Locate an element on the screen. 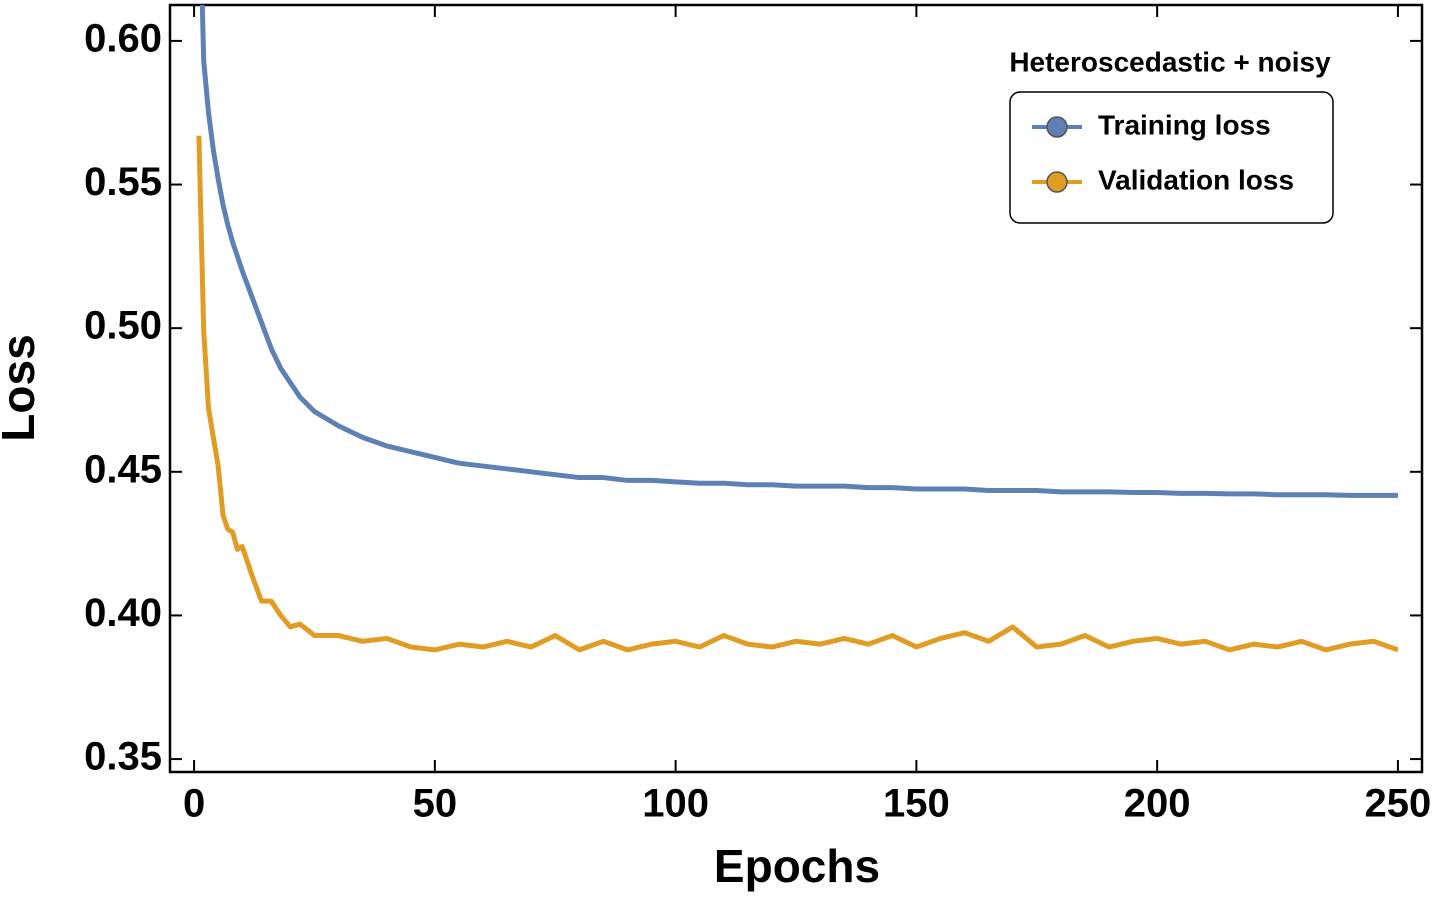 The width and height of the screenshot is (1440, 904). y-tick-label: 0.40 is located at coordinates (123, 613).